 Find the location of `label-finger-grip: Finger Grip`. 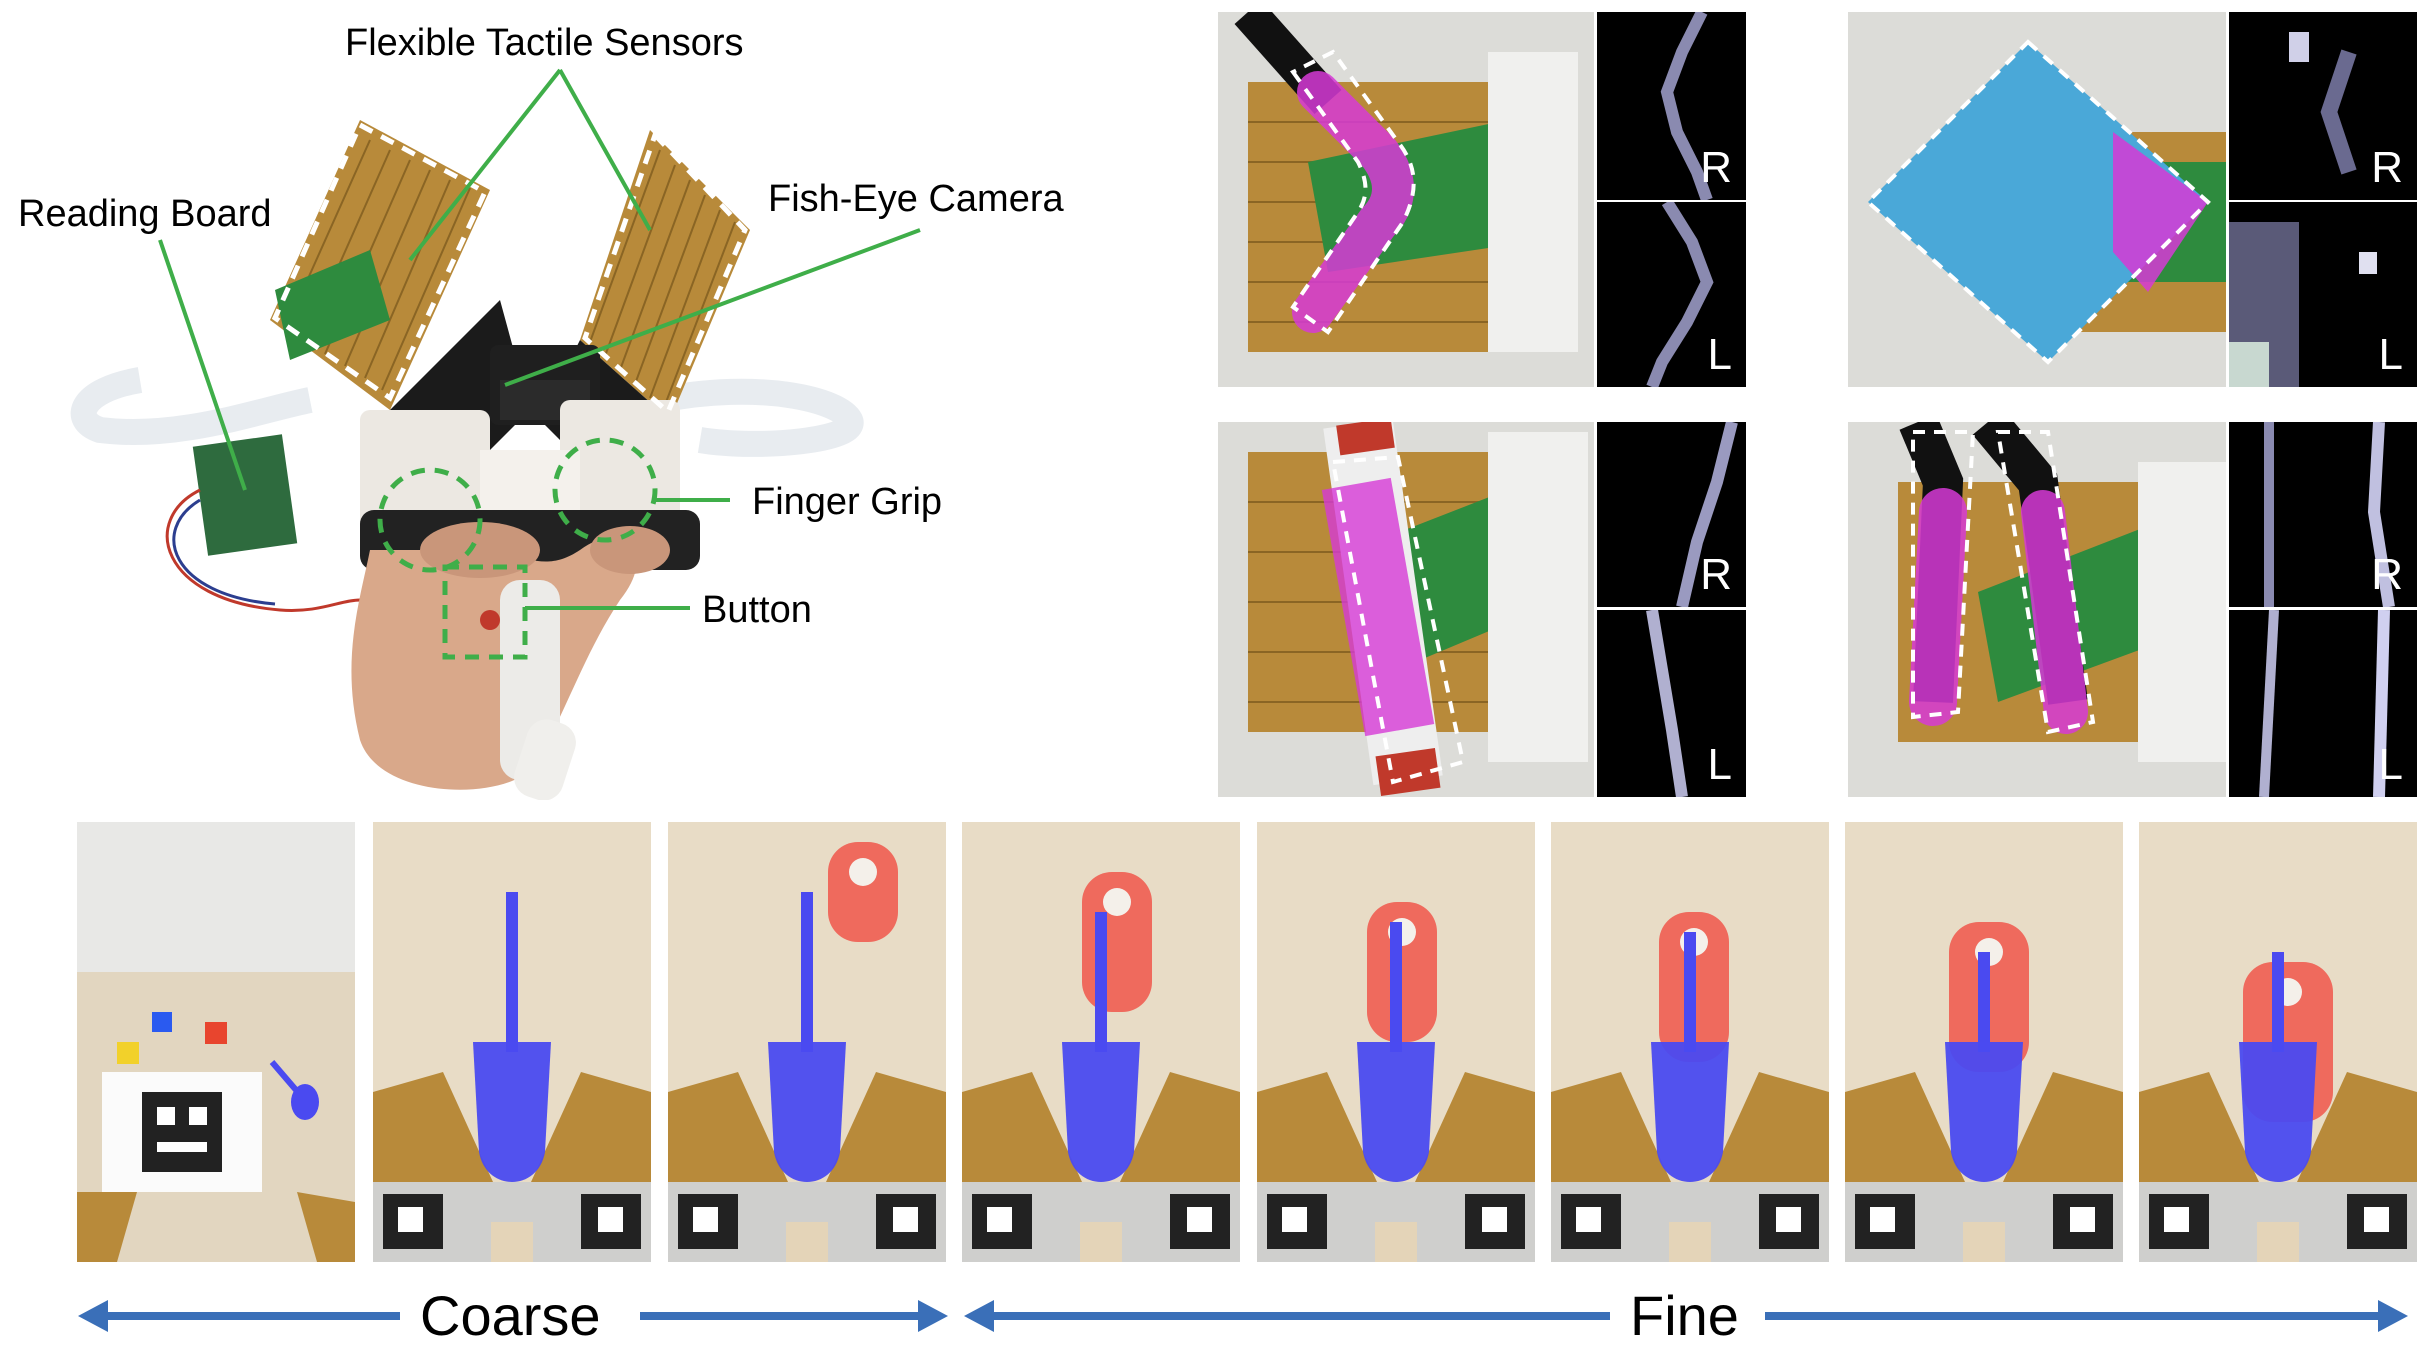

label-finger-grip: Finger Grip is located at coordinates (847, 502).